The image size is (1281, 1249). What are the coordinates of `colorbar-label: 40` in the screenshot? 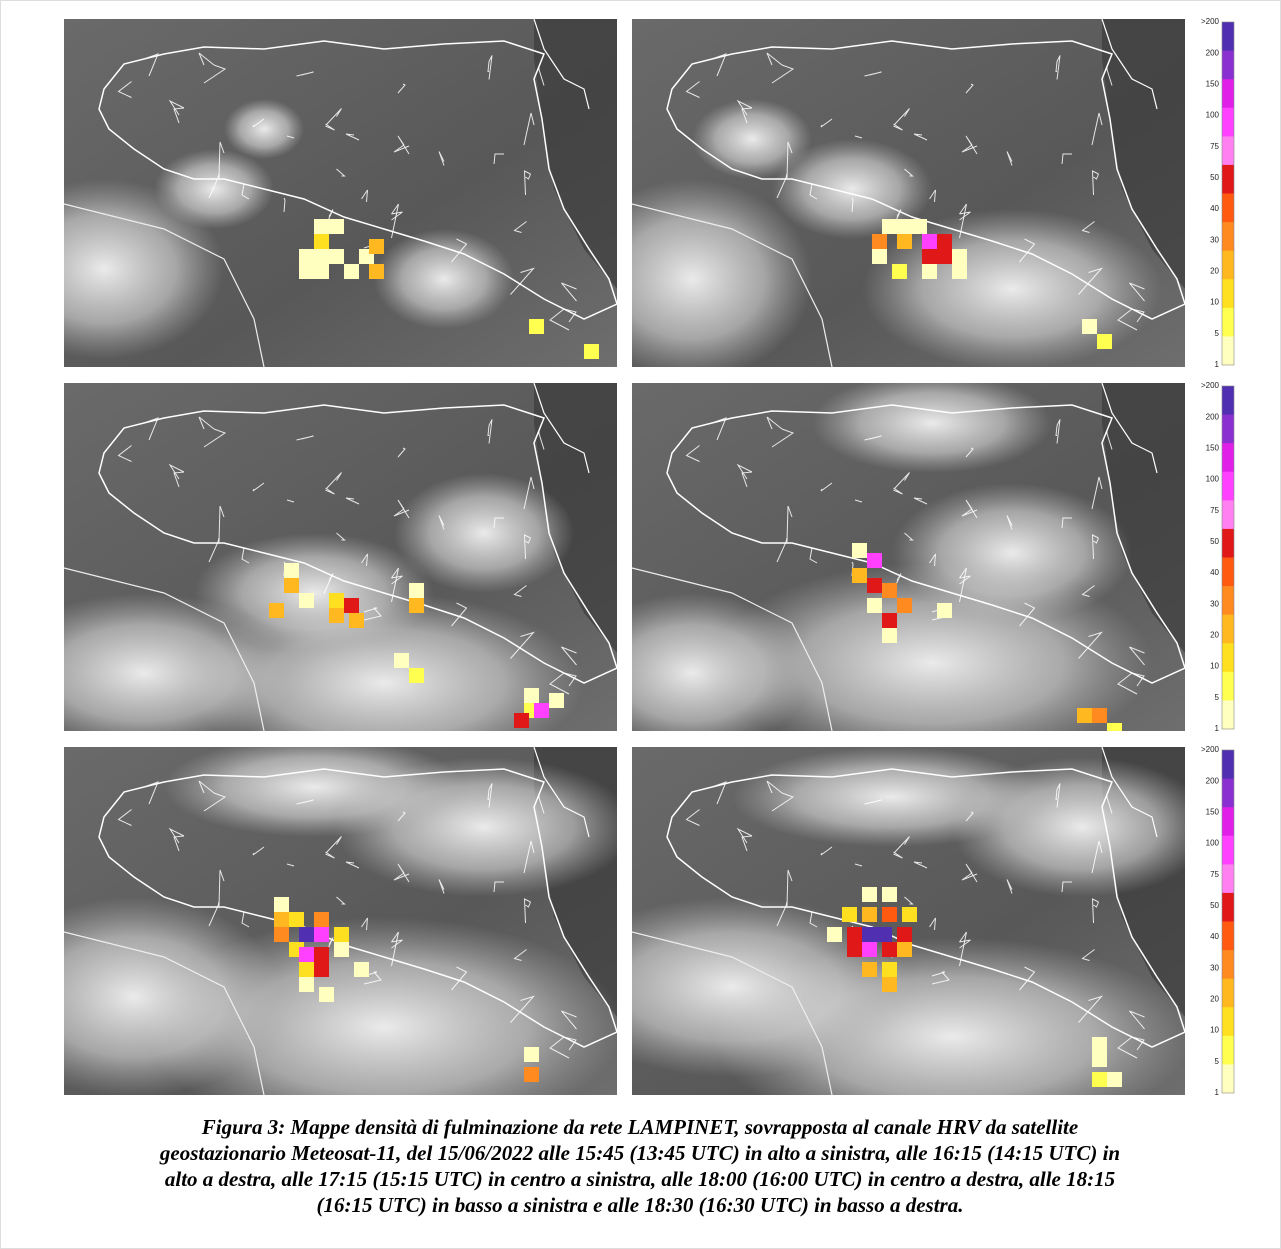 It's located at (1214, 572).